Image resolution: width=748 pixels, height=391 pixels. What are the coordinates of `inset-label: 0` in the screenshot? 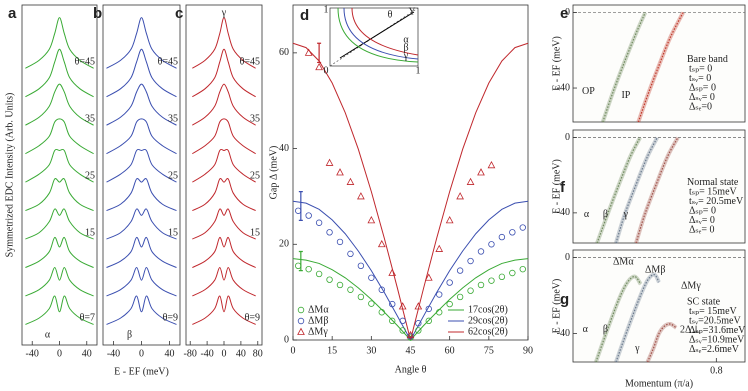 It's located at (326, 70).